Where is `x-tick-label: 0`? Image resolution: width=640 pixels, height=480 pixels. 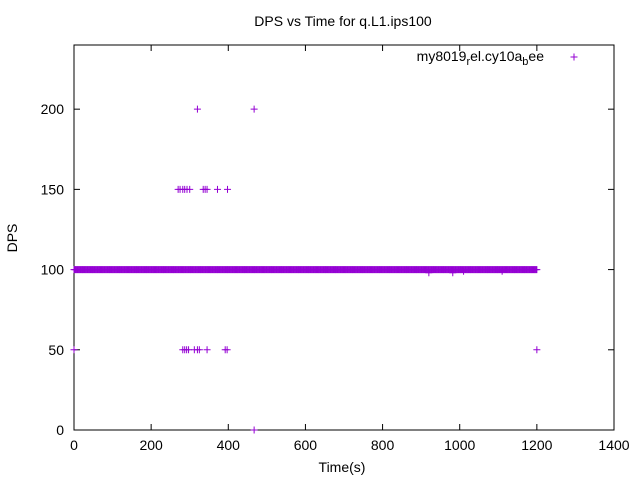 x-tick-label: 0 is located at coordinates (74, 445).